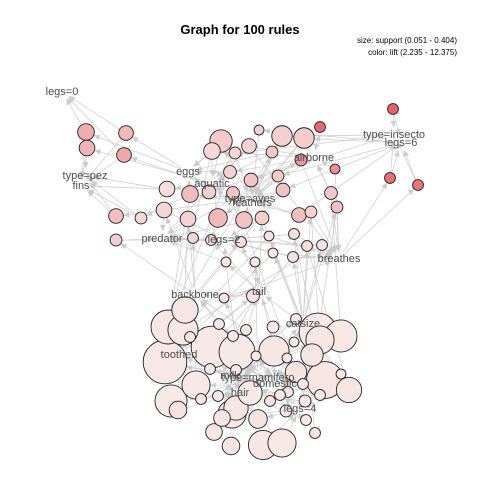 The image size is (480, 480). Describe the element at coordinates (275, 384) in the screenshot. I see `item-label: domestic` at that location.